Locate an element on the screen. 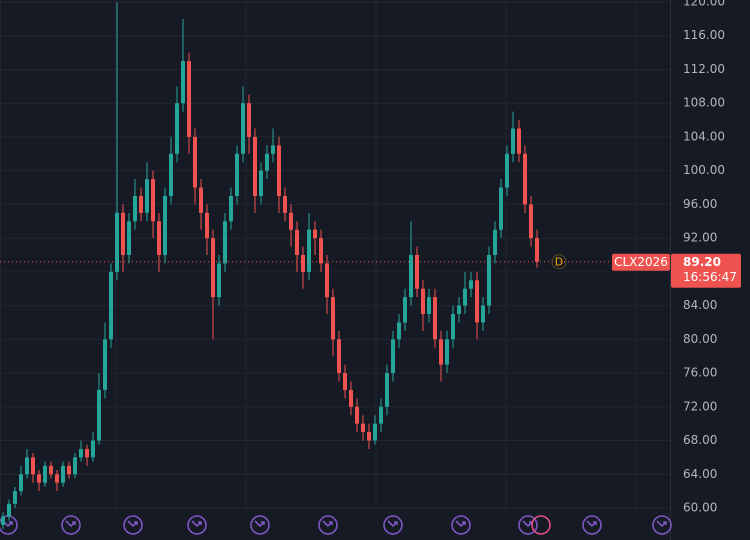 Image resolution: width=750 pixels, height=540 pixels. y-tick-label: 72.00 is located at coordinates (700, 406).